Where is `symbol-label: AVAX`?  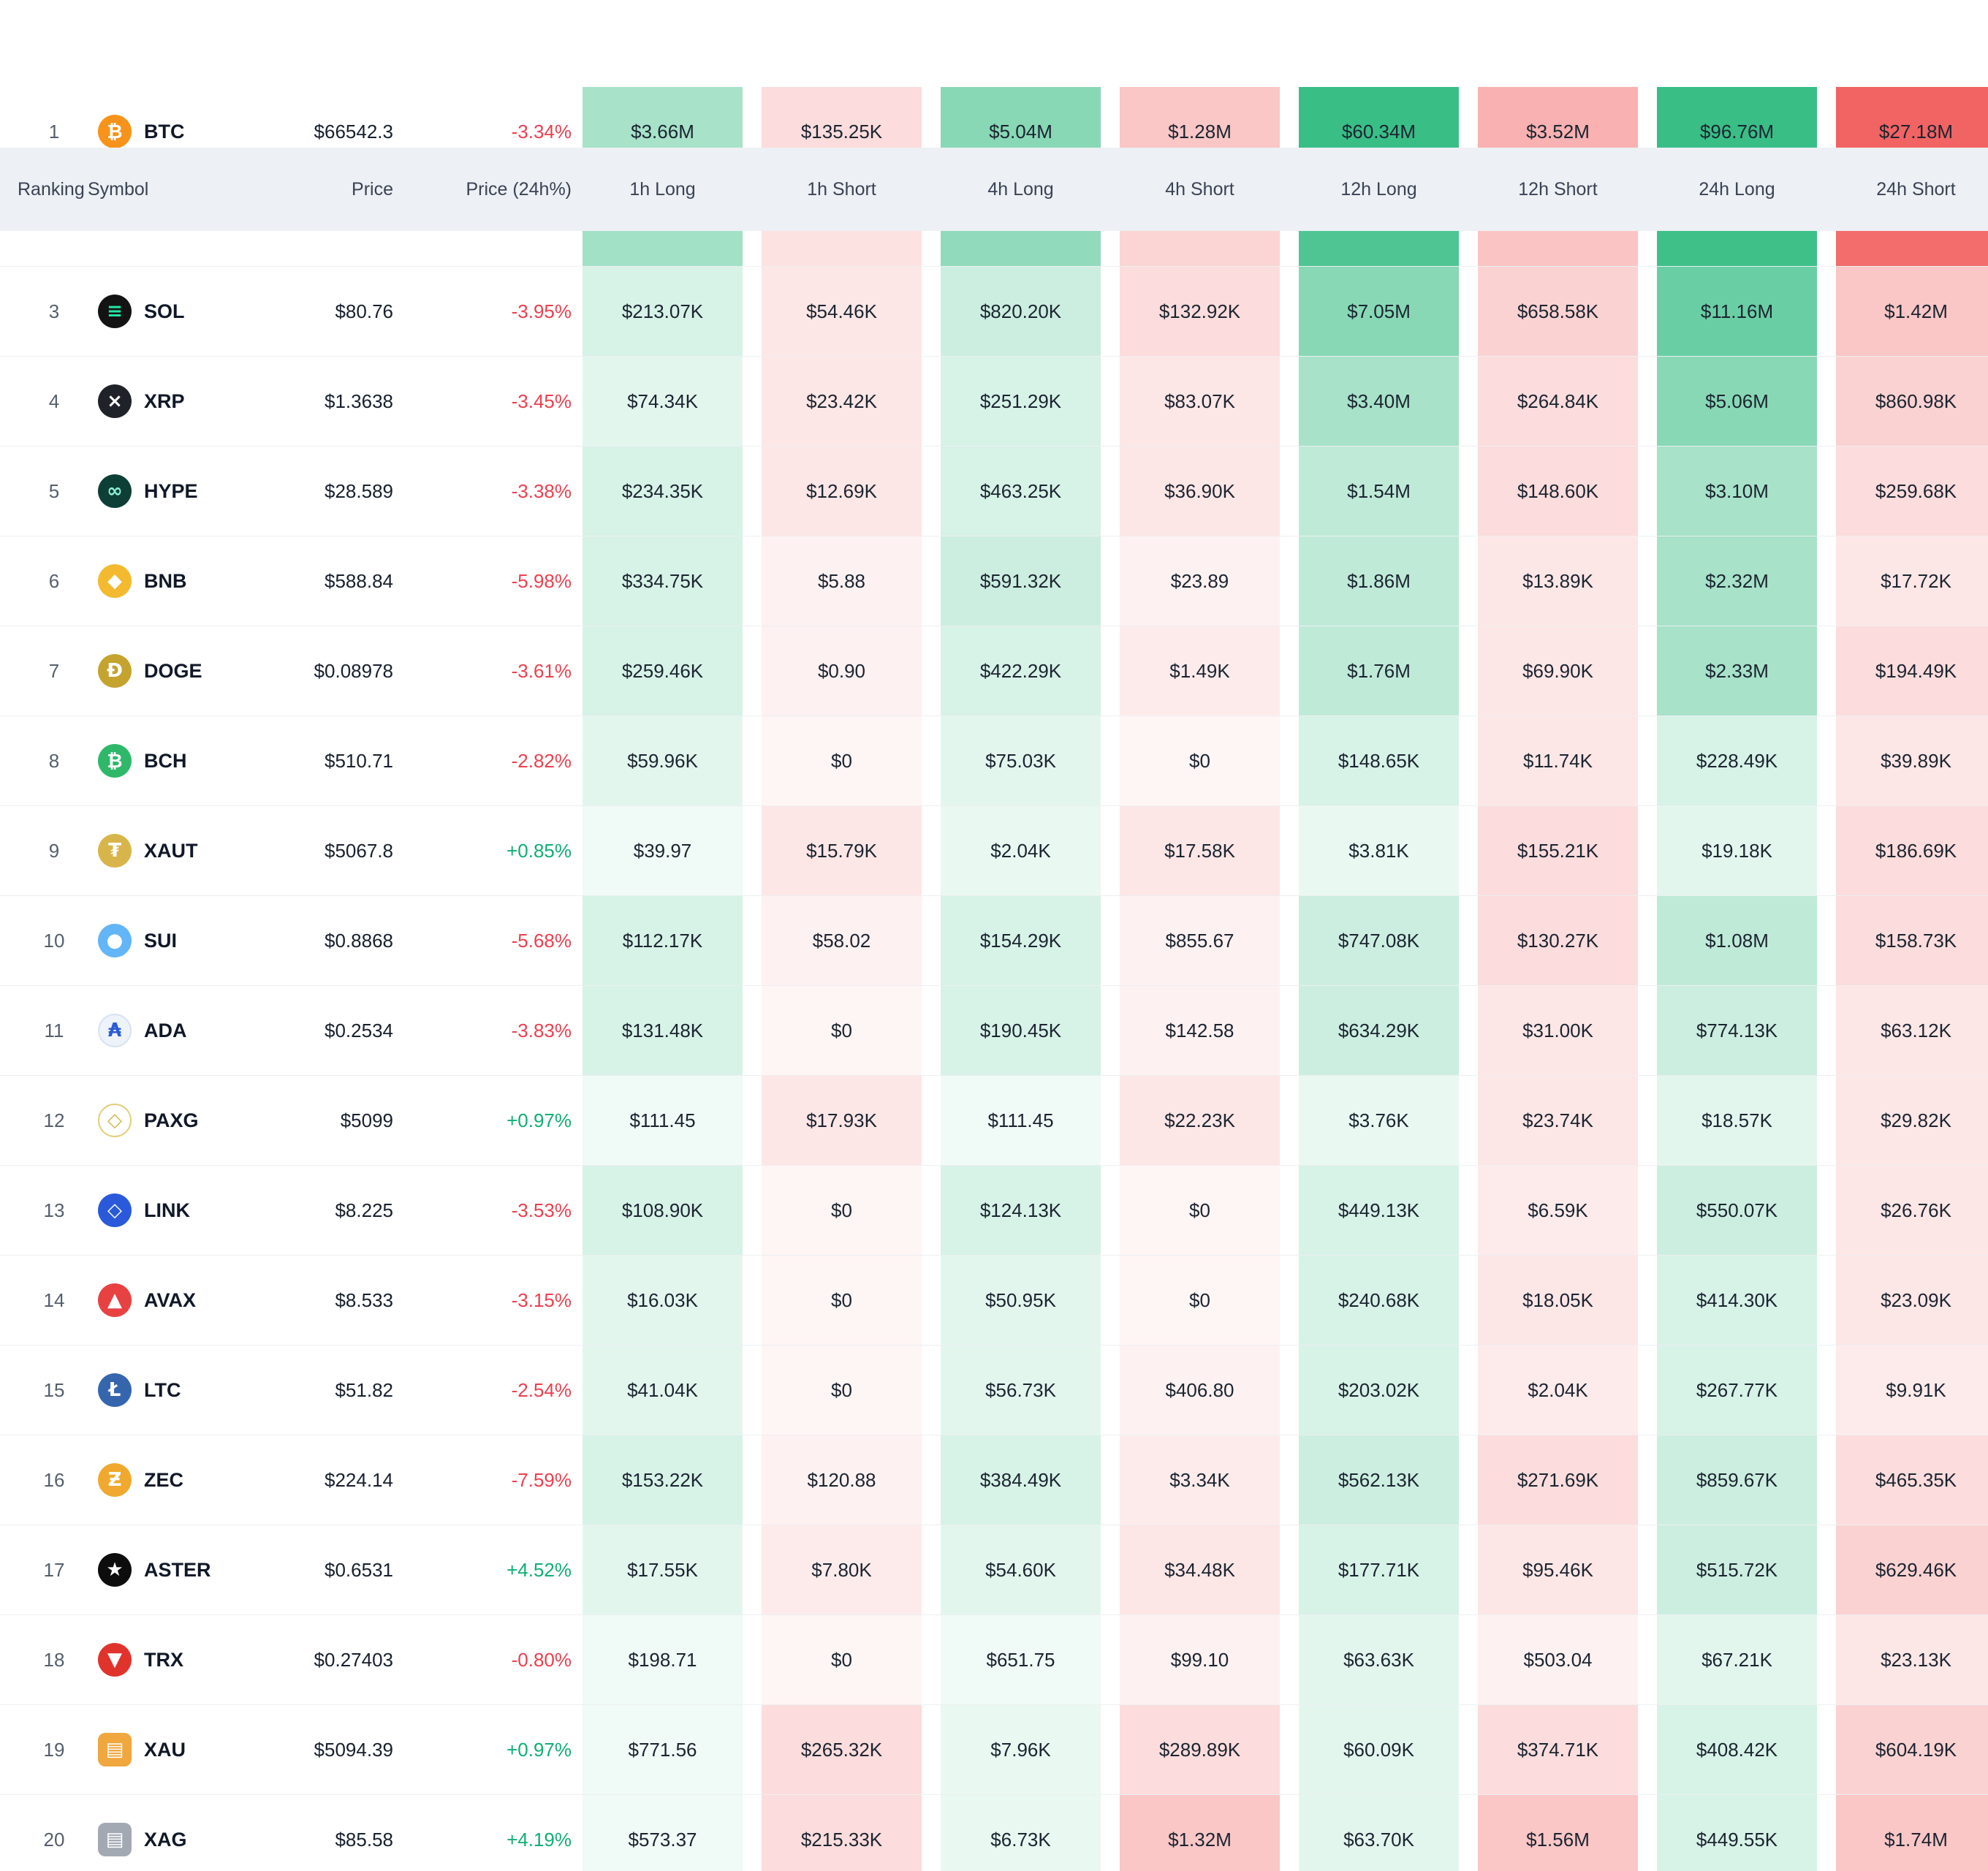 symbol-label: AVAX is located at coordinates (170, 1300).